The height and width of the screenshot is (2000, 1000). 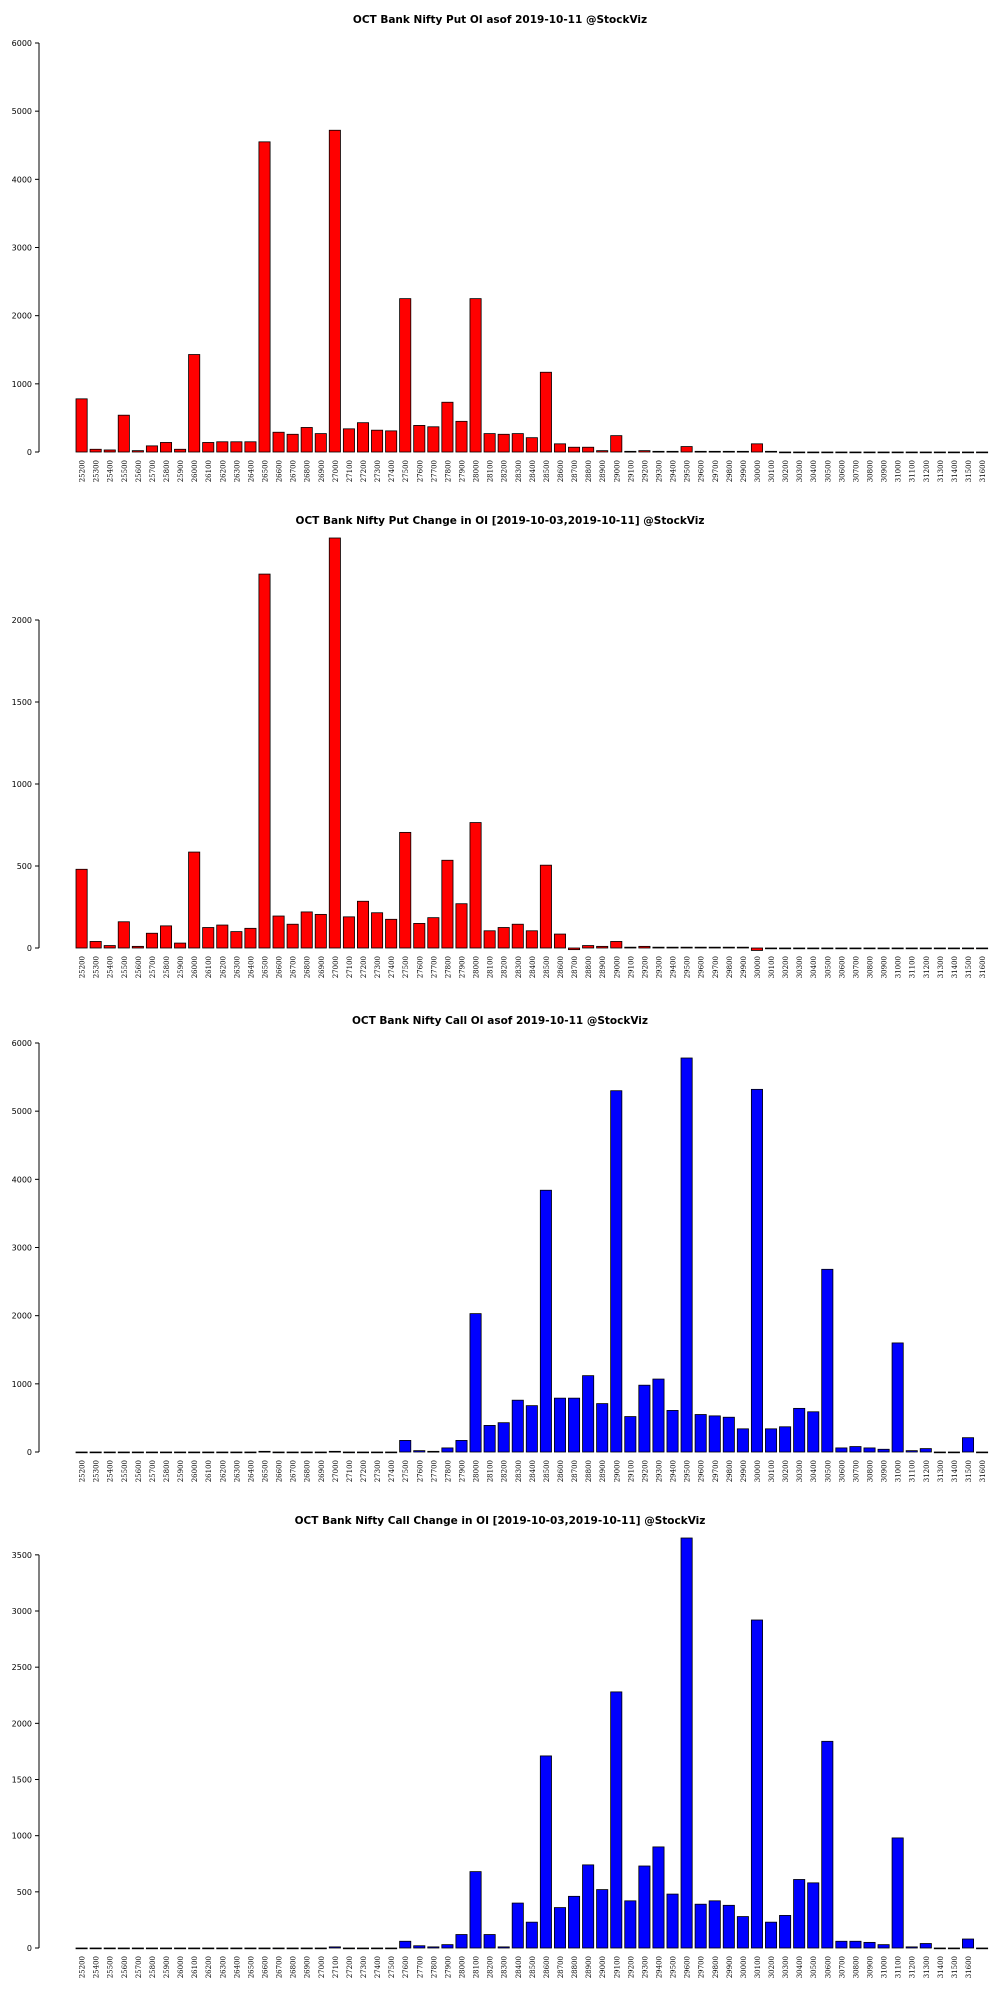 I want to click on chart-2-x-tick-label: 29400, so click(x=674, y=967).